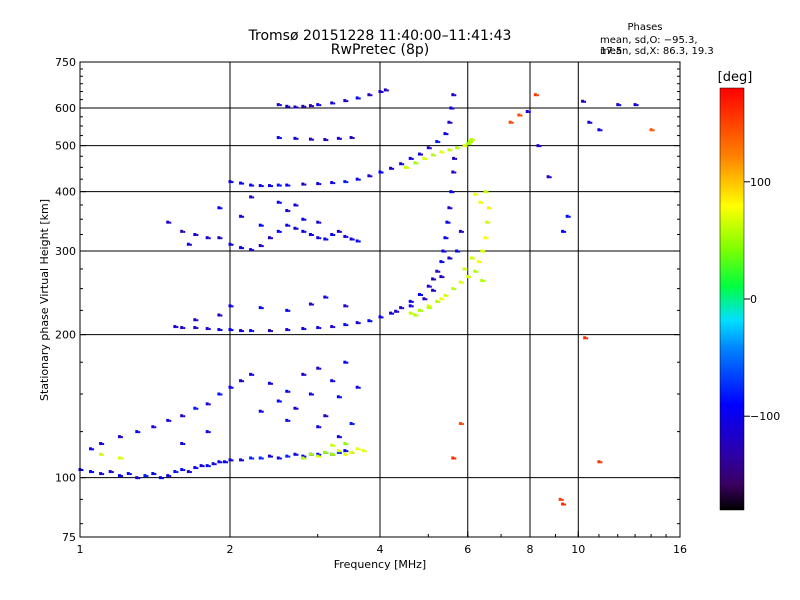 The image size is (800, 600). What do you see at coordinates (753, 299) in the screenshot?
I see `colorbar-tick-label: 0` at bounding box center [753, 299].